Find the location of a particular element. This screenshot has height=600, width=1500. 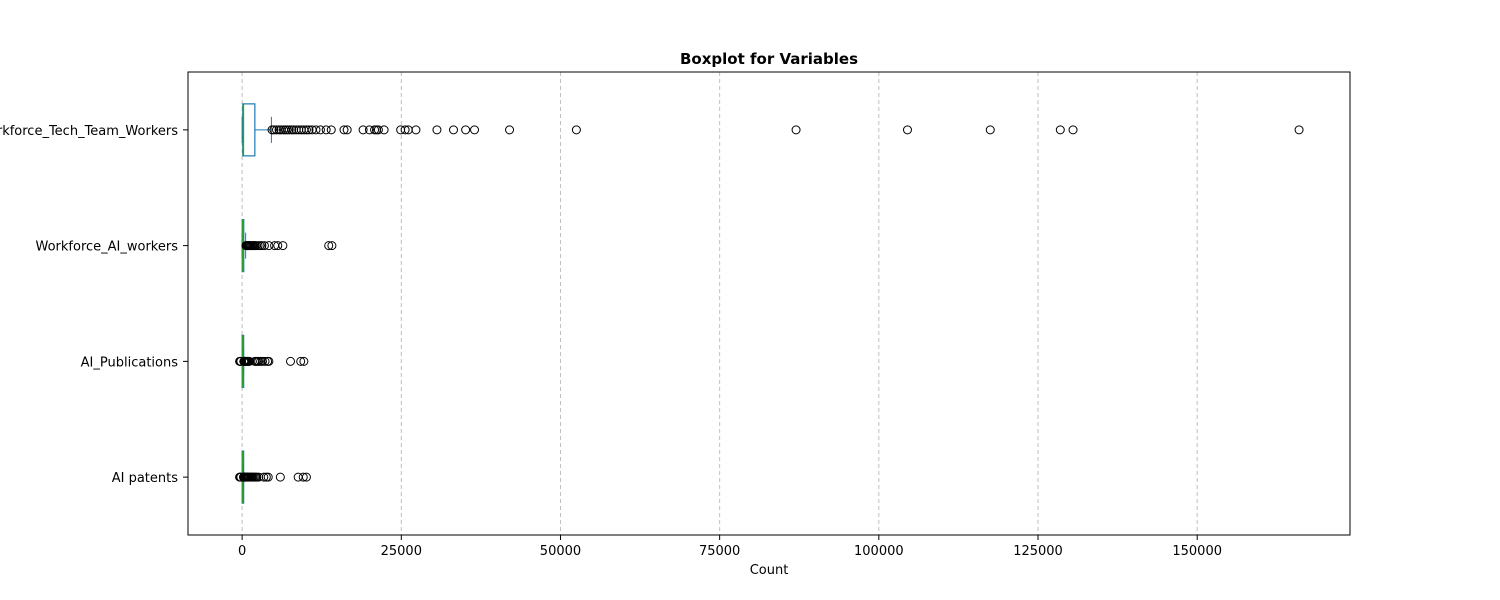

boxplot-ai-patents is located at coordinates (273, 477).